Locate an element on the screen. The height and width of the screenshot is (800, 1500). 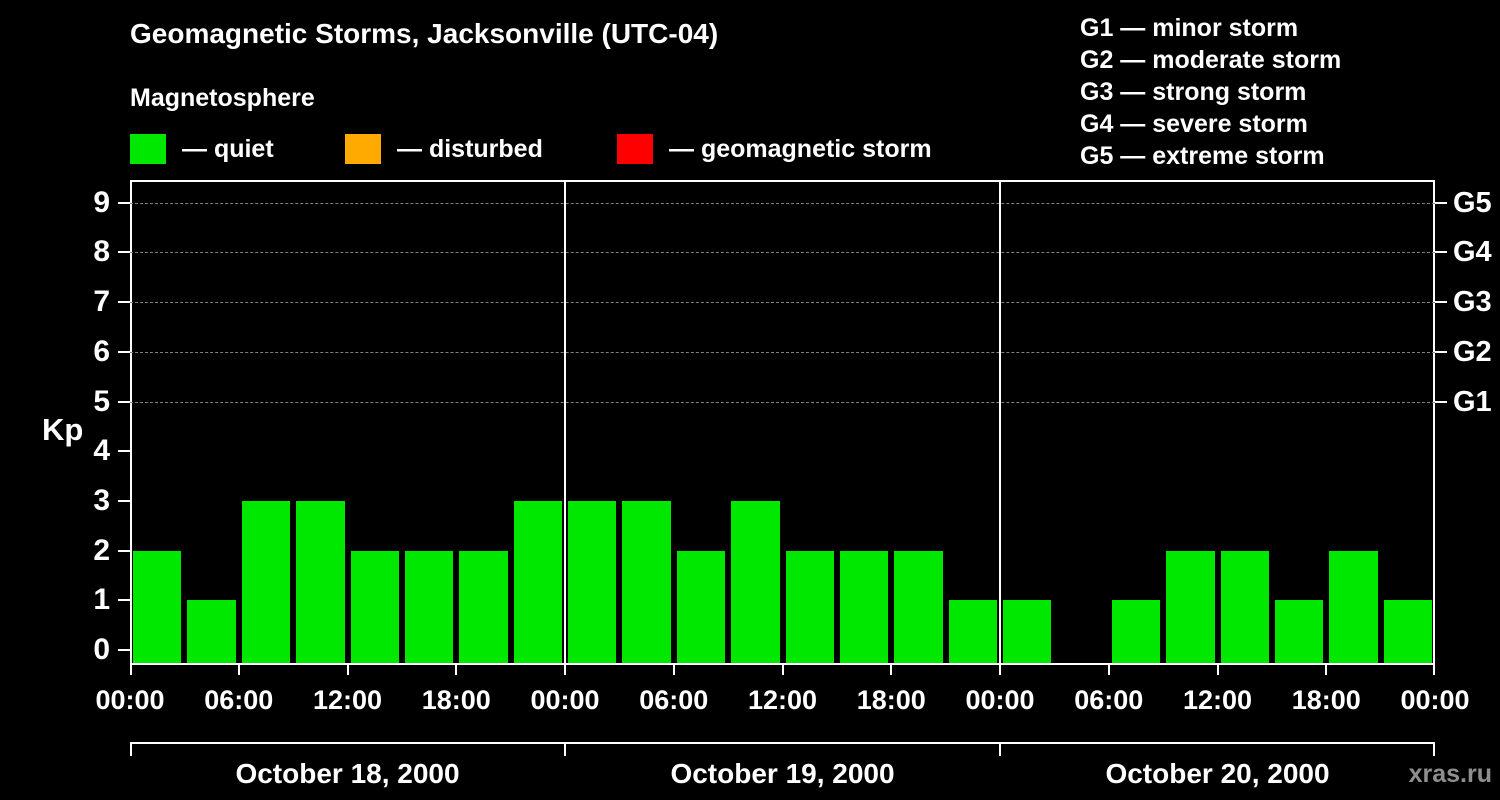
disturbed-color-swatch is located at coordinates (363, 149).